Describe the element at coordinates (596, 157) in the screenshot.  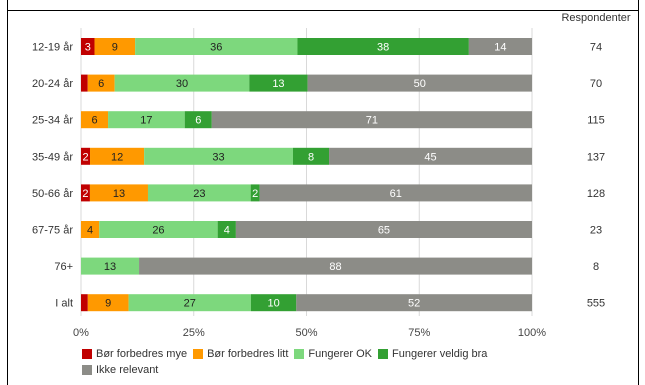
I see `respondents-value: 137` at that location.